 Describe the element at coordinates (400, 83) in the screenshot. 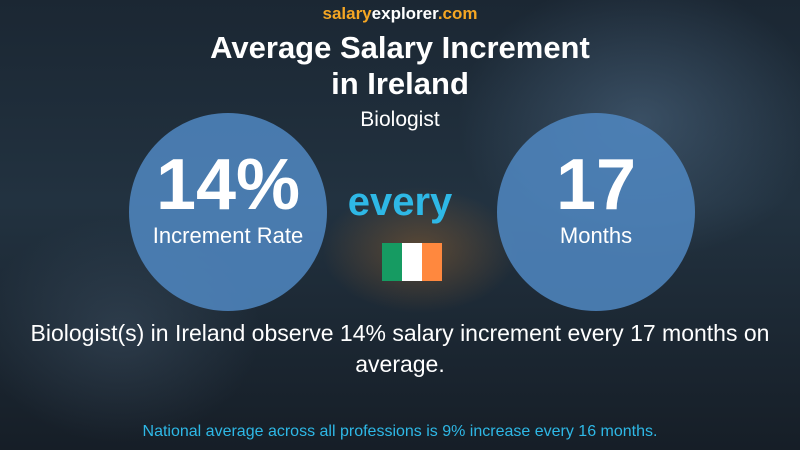

I see `title-line: in Ireland` at that location.